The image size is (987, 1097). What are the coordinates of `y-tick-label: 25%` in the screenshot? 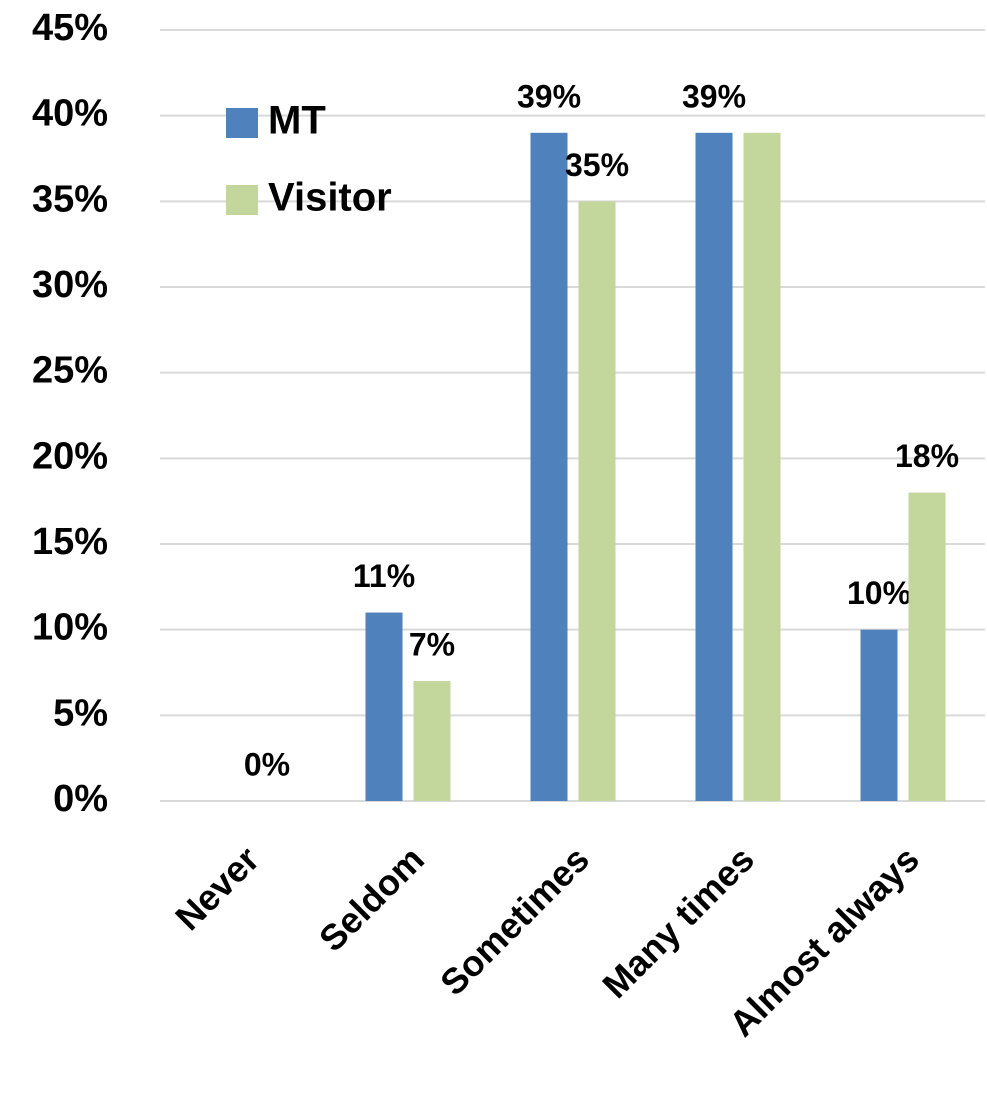 It's located at (70, 371).